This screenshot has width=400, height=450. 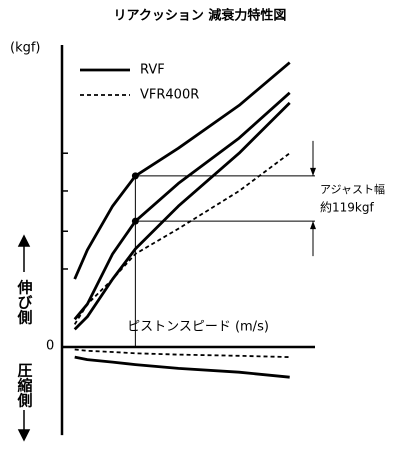 What do you see at coordinates (25, 48) in the screenshot?
I see `y-axis-label: (kgf)` at bounding box center [25, 48].